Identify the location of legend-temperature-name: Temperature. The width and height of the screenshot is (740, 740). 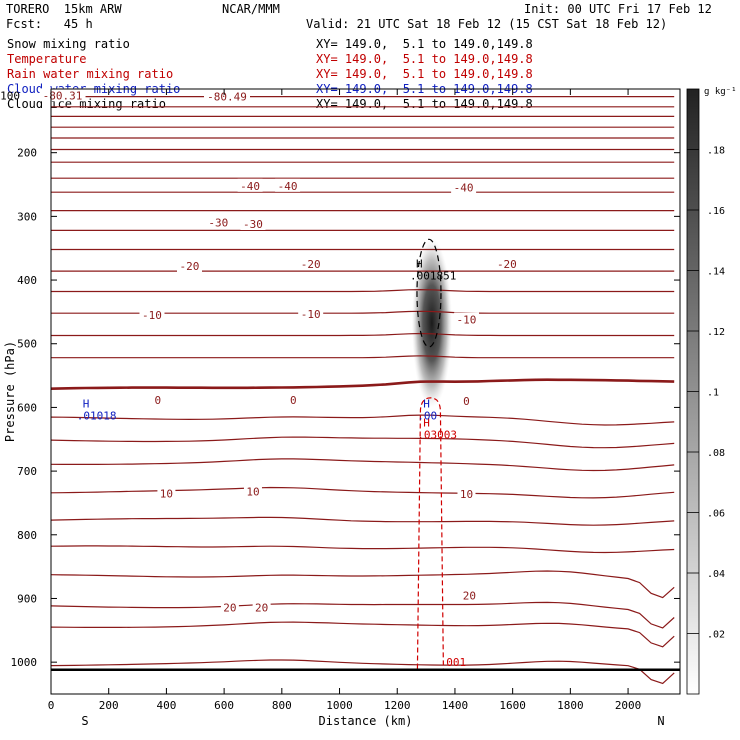
(47, 59).